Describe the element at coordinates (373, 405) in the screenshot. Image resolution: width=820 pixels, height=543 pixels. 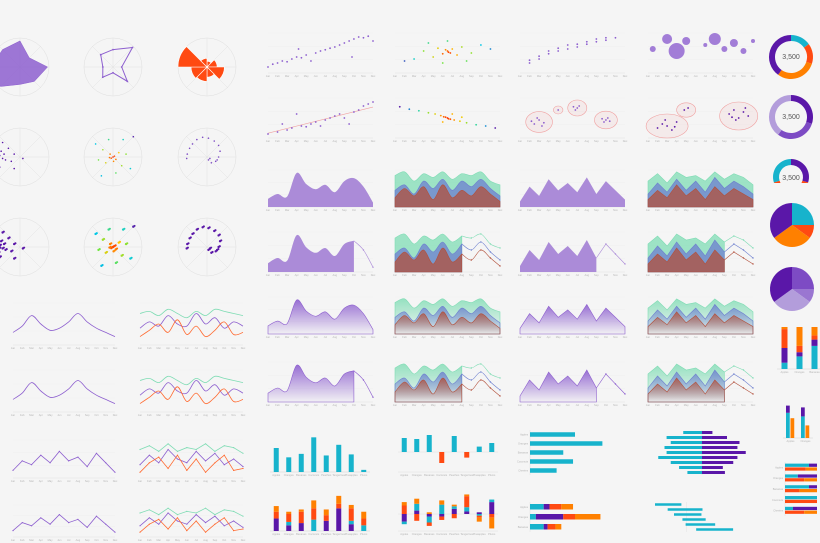
I see `x-tick-label: Dec` at that location.